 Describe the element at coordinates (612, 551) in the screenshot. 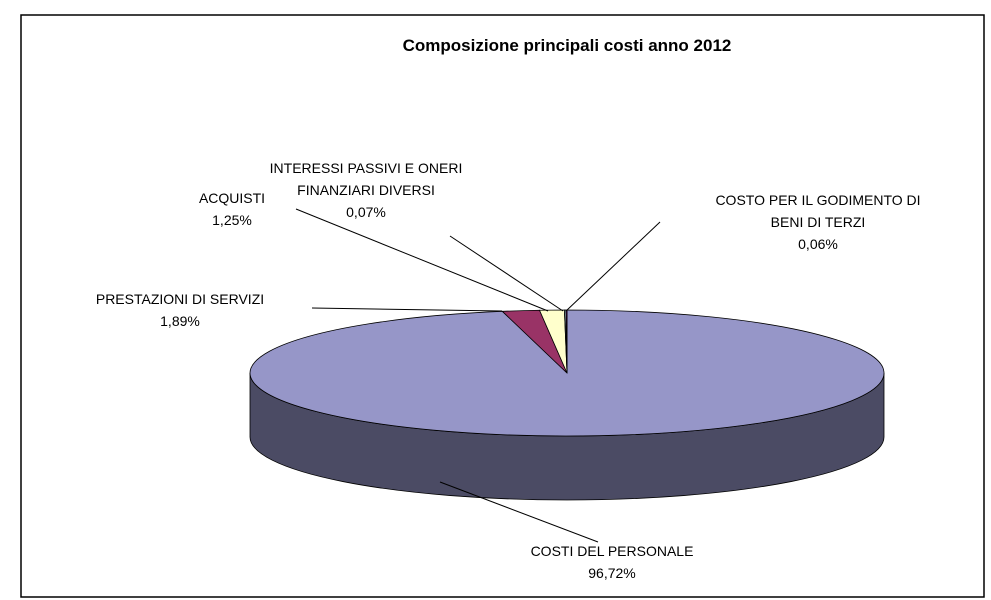

I see `category-label: COSTI DEL PERSONALE` at that location.